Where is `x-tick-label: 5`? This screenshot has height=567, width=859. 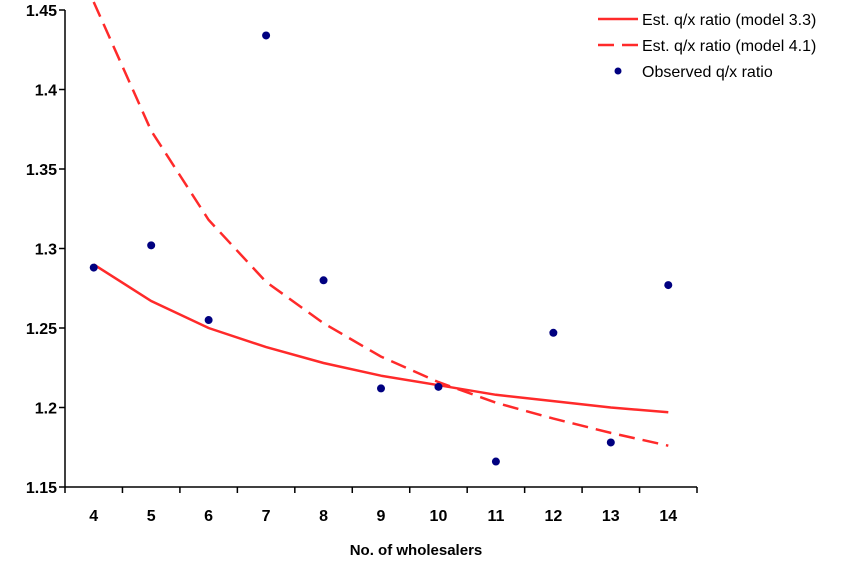 x-tick-label: 5 is located at coordinates (151, 516).